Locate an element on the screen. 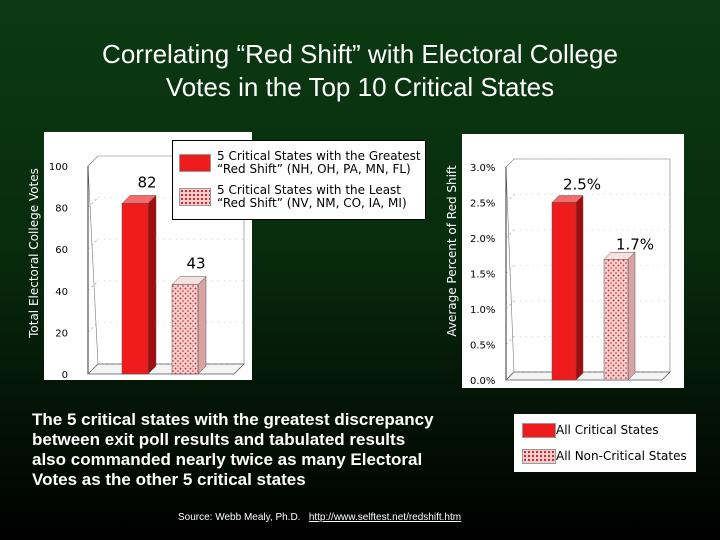  legend-swatch-critical is located at coordinates (195, 163).